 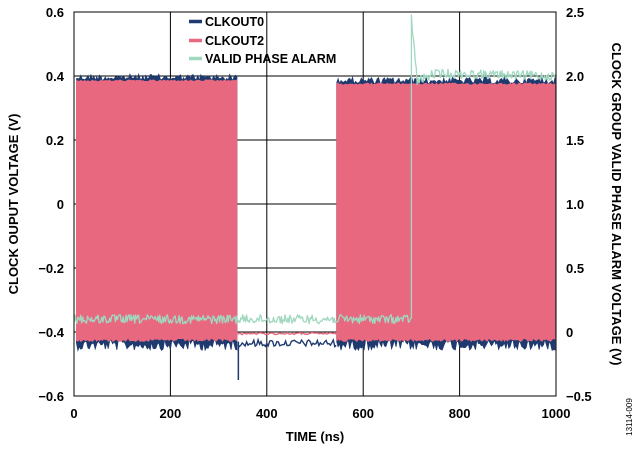 What do you see at coordinates (270, 59) in the screenshot?
I see `legend-label-valid-phase-alarm: VALID PHASE ALARM` at bounding box center [270, 59].